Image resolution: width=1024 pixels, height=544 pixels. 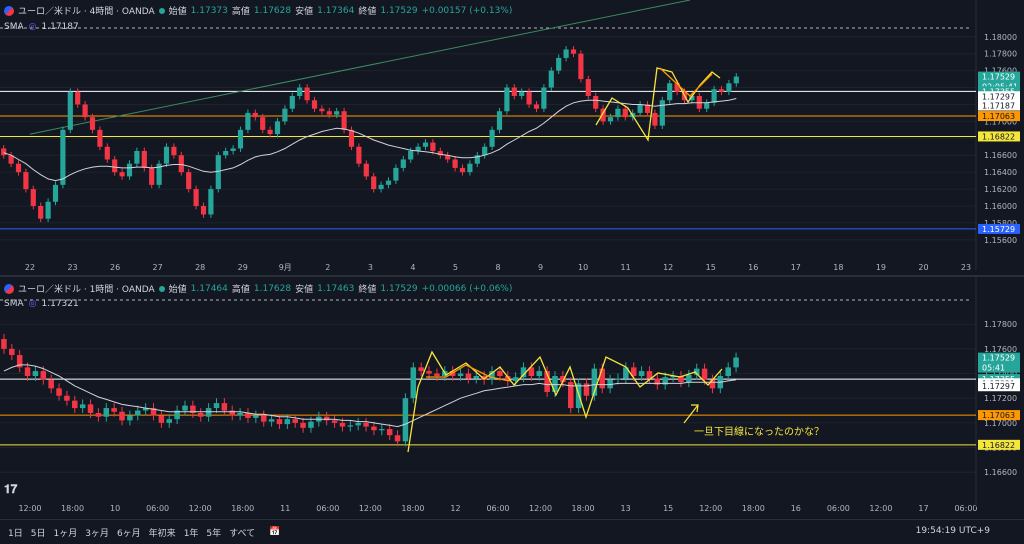 I want to click on time-tick-label: 26, so click(x=115, y=267).